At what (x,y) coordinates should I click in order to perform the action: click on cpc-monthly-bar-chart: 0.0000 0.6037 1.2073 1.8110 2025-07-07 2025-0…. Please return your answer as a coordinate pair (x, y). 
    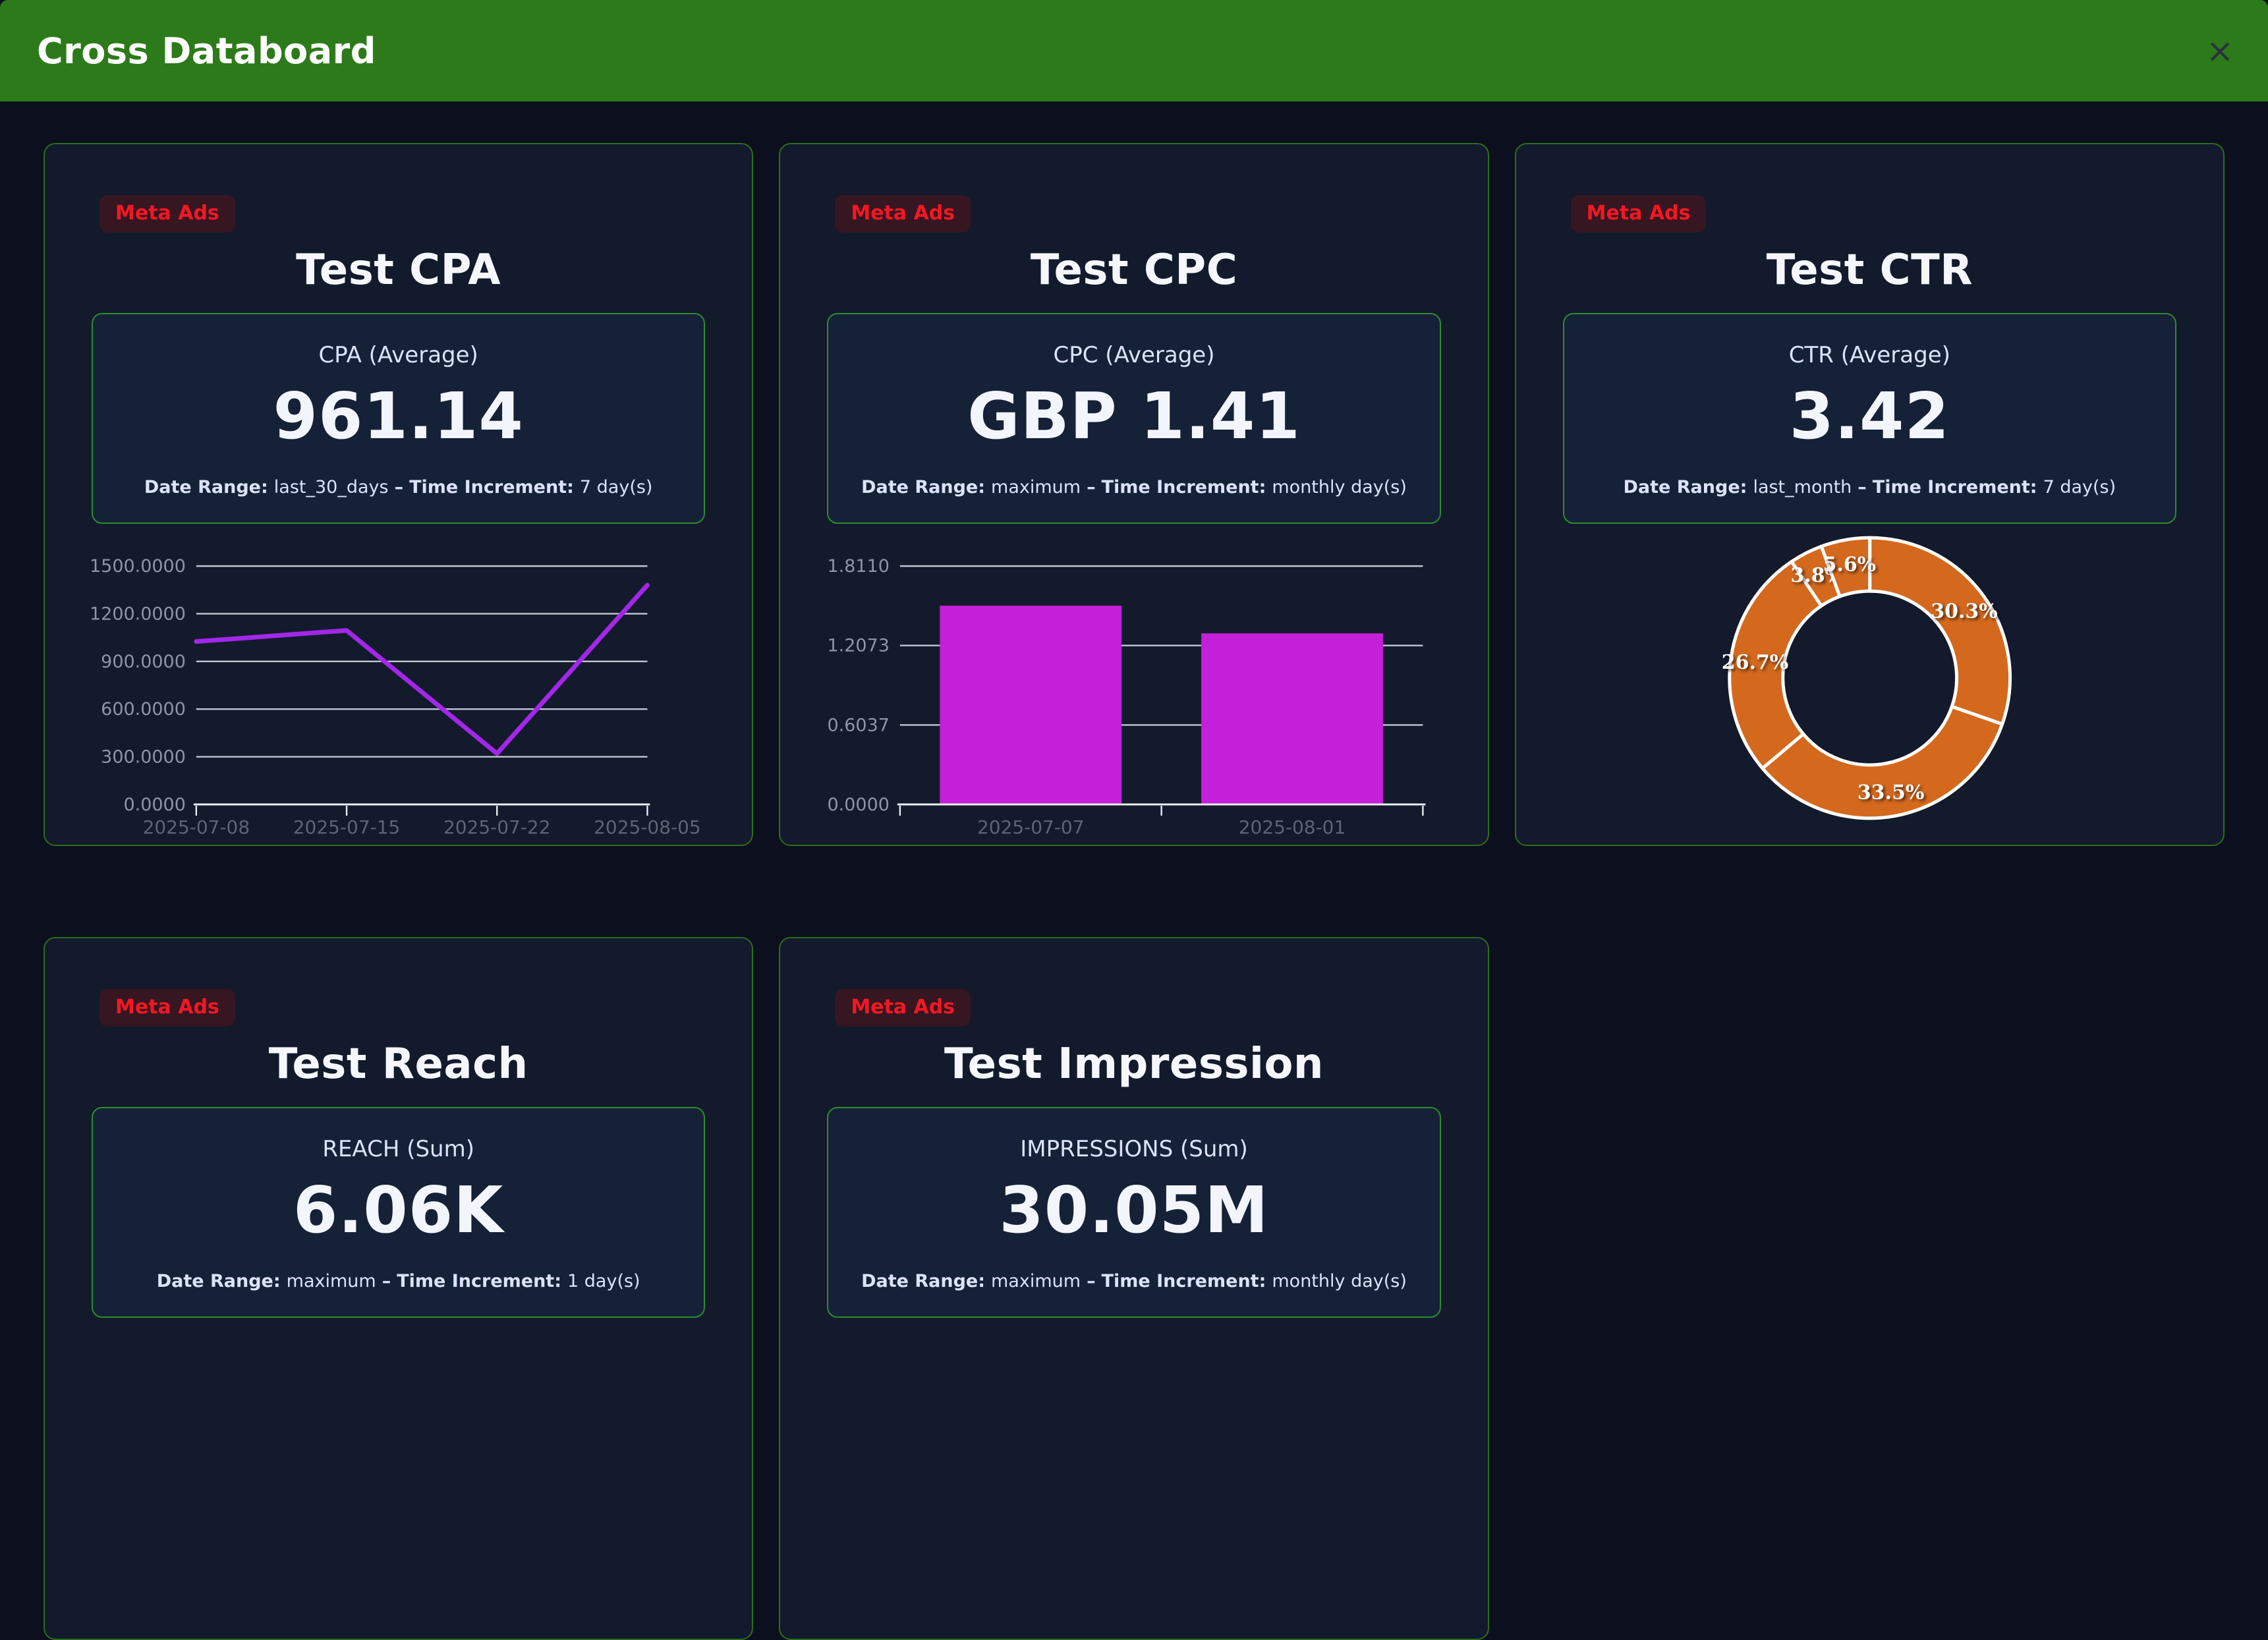
    Looking at the image, I should click on (1127, 697).